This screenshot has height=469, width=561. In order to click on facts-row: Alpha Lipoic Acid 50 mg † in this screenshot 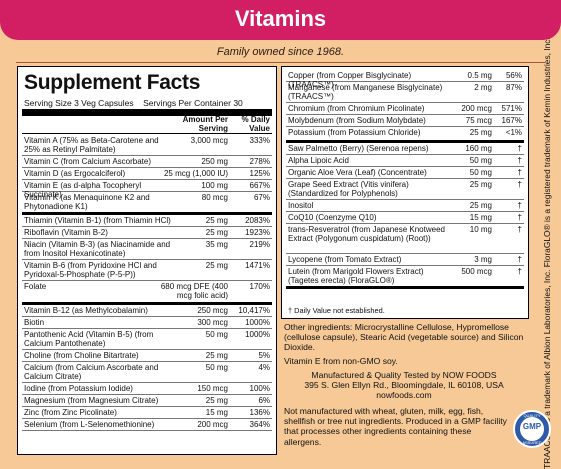, I will do `click(405, 161)`.